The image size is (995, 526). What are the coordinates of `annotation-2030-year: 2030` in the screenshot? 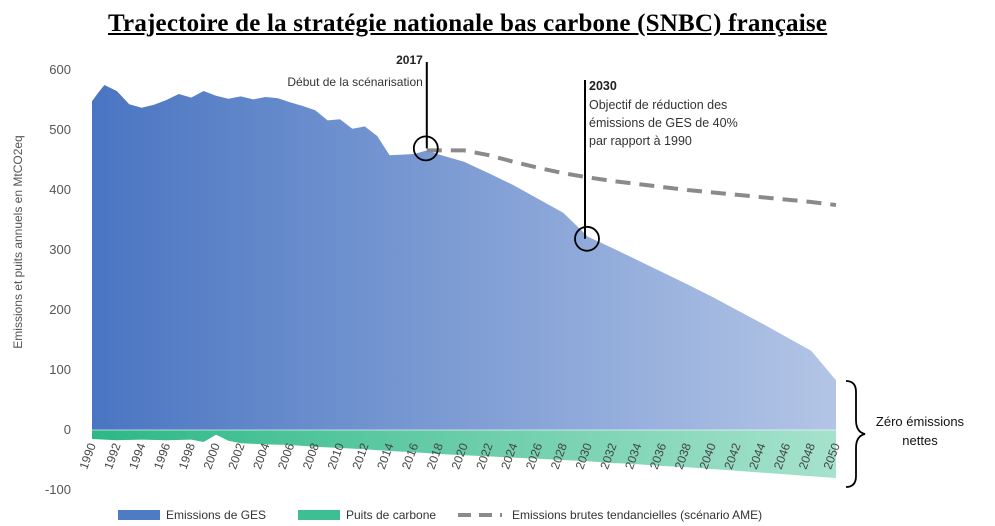 It's located at (603, 86).